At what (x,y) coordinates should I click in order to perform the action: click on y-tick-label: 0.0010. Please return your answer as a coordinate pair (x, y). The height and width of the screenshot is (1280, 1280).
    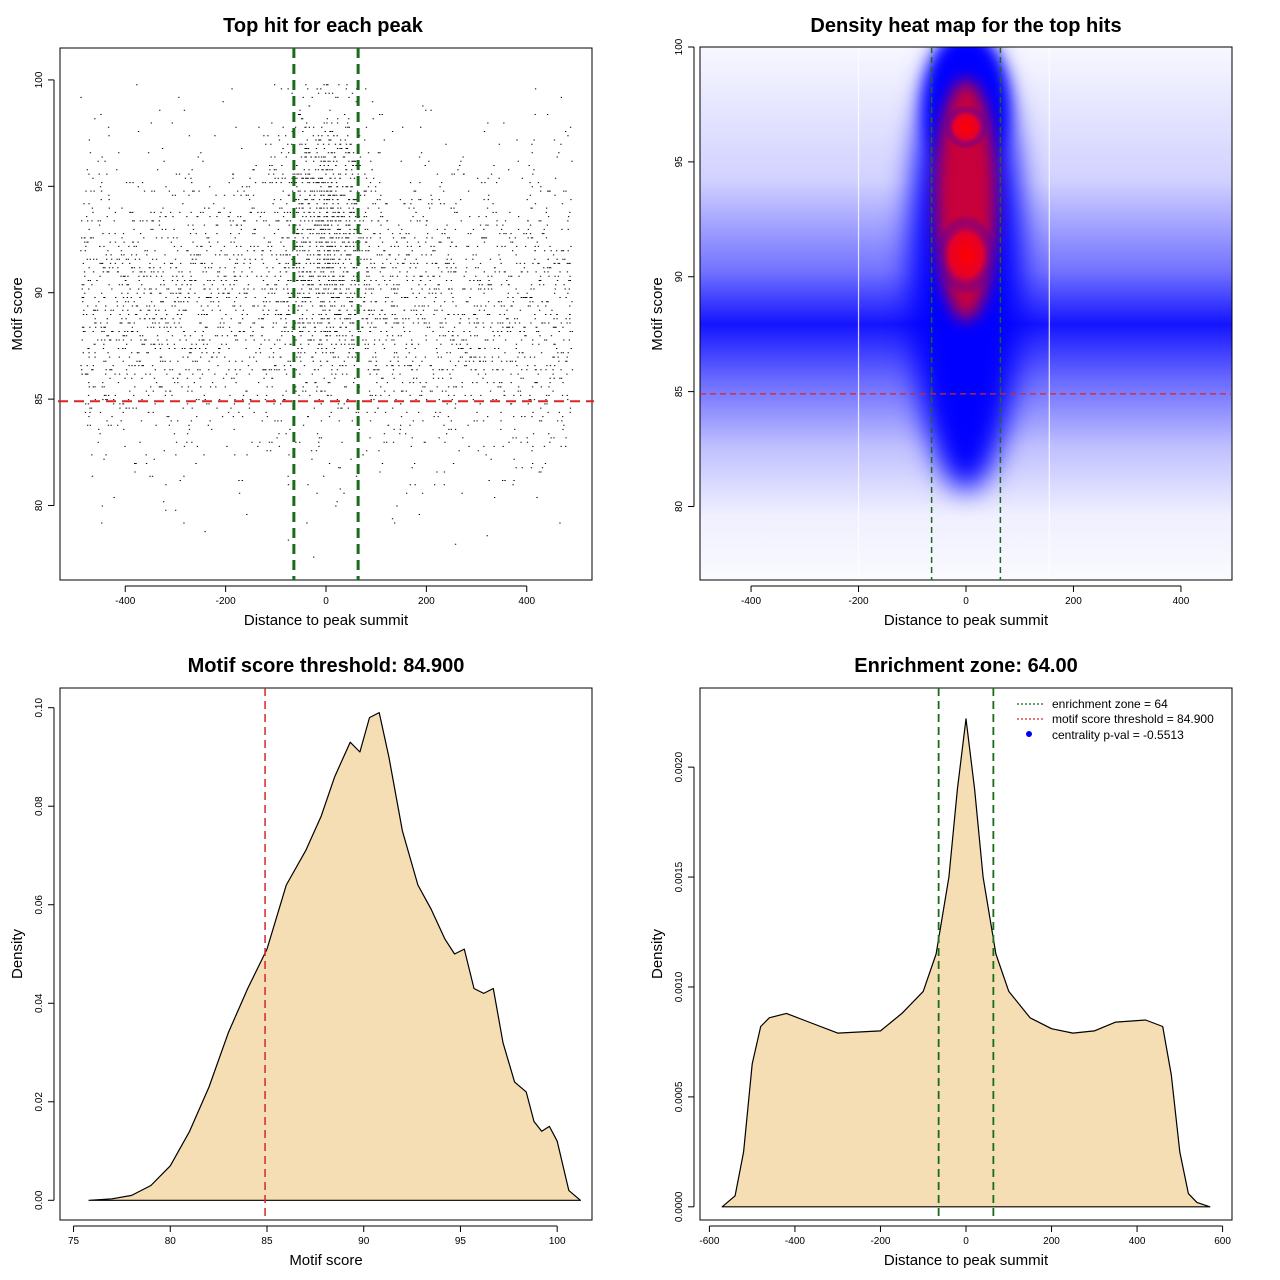
    Looking at the image, I should click on (679, 986).